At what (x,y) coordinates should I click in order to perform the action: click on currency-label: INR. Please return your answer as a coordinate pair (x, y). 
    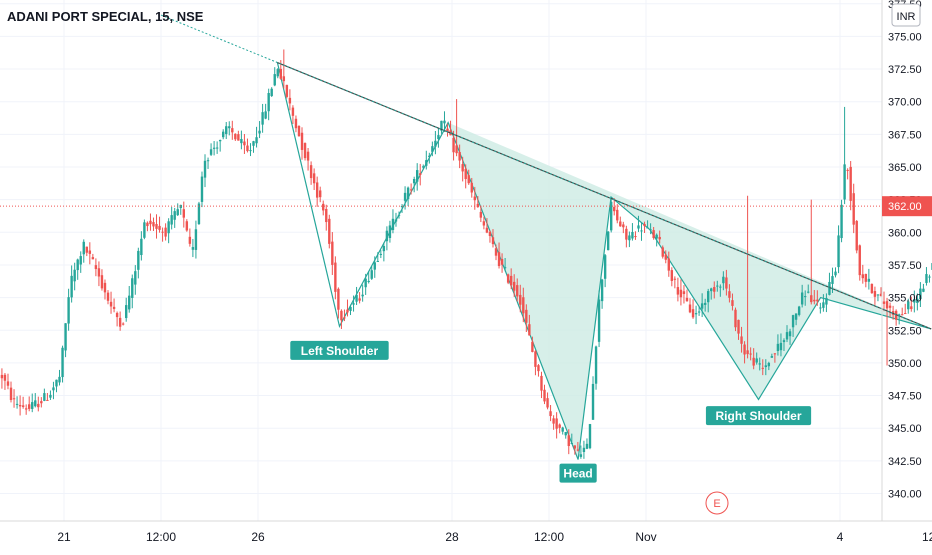
    Looking at the image, I should click on (906, 17).